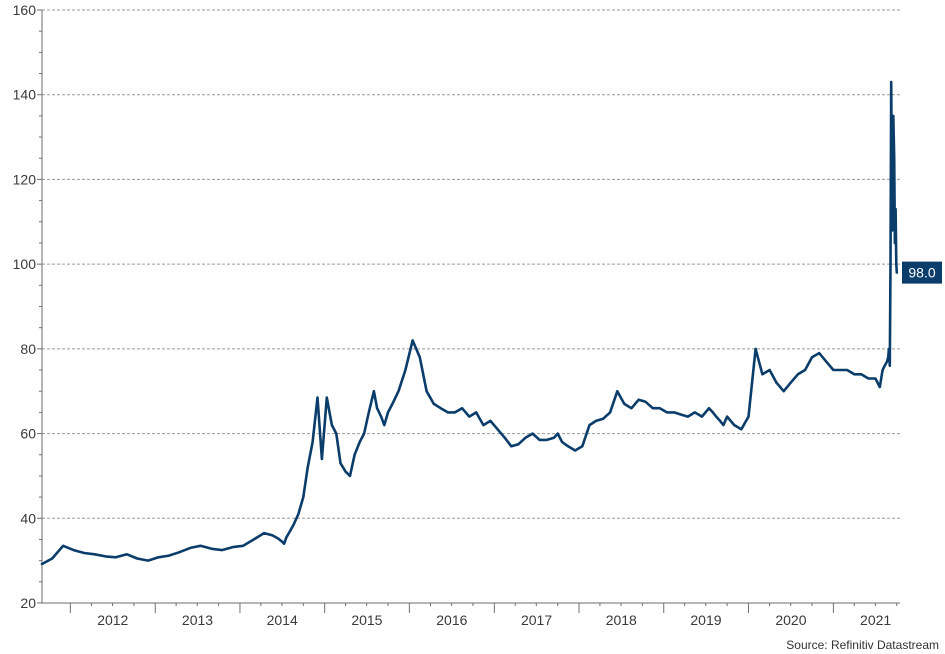 Image resolution: width=945 pixels, height=654 pixels. Describe the element at coordinates (862, 645) in the screenshot. I see `source-label: Source: Refinitiv Datastream` at that location.